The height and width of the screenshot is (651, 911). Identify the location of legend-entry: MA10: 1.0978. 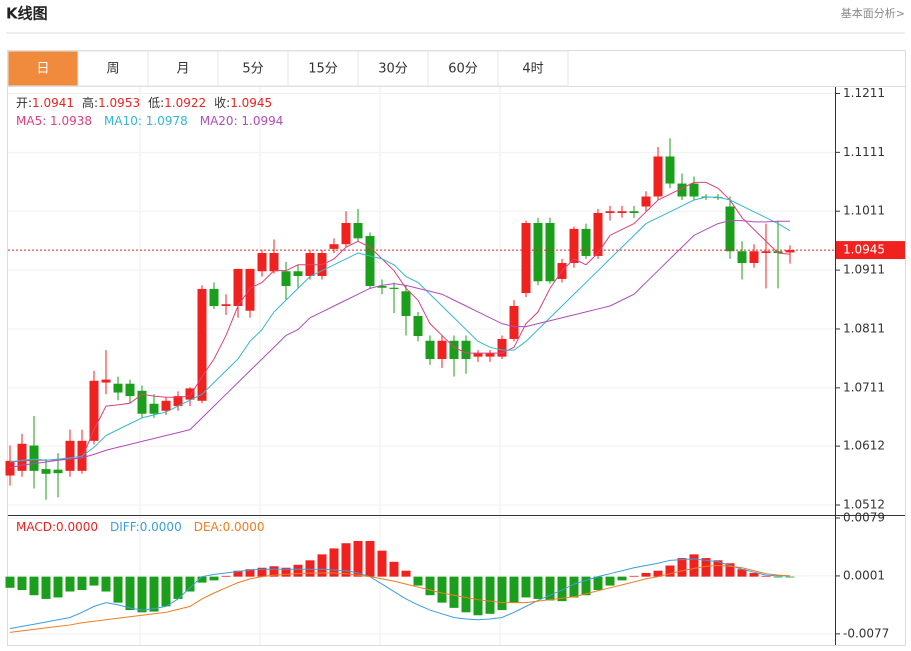
(146, 121).